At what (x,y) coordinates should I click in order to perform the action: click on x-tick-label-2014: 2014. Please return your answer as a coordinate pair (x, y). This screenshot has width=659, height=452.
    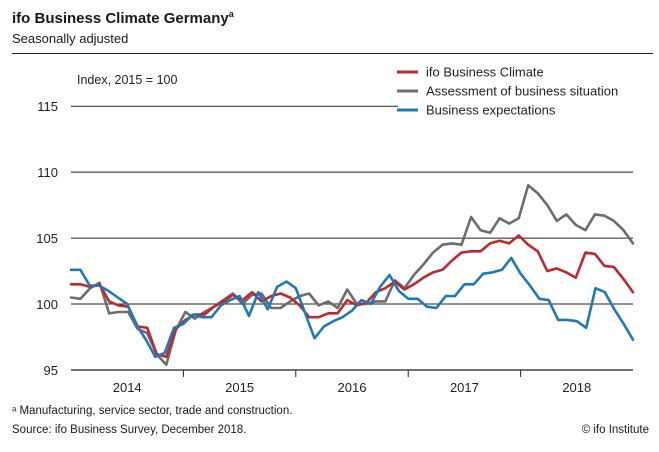
    Looking at the image, I should click on (127, 387).